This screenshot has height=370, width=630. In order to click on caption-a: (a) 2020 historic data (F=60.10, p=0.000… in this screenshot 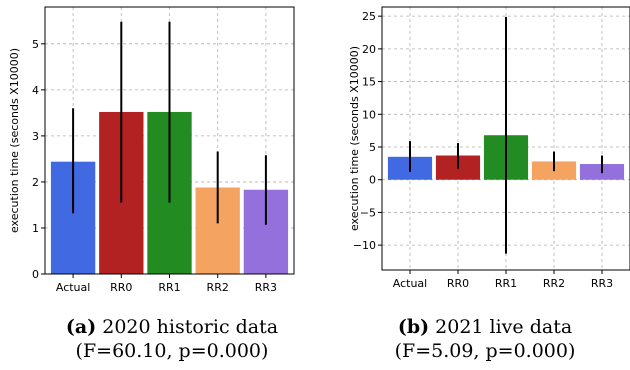, I will do `click(172, 339)`.